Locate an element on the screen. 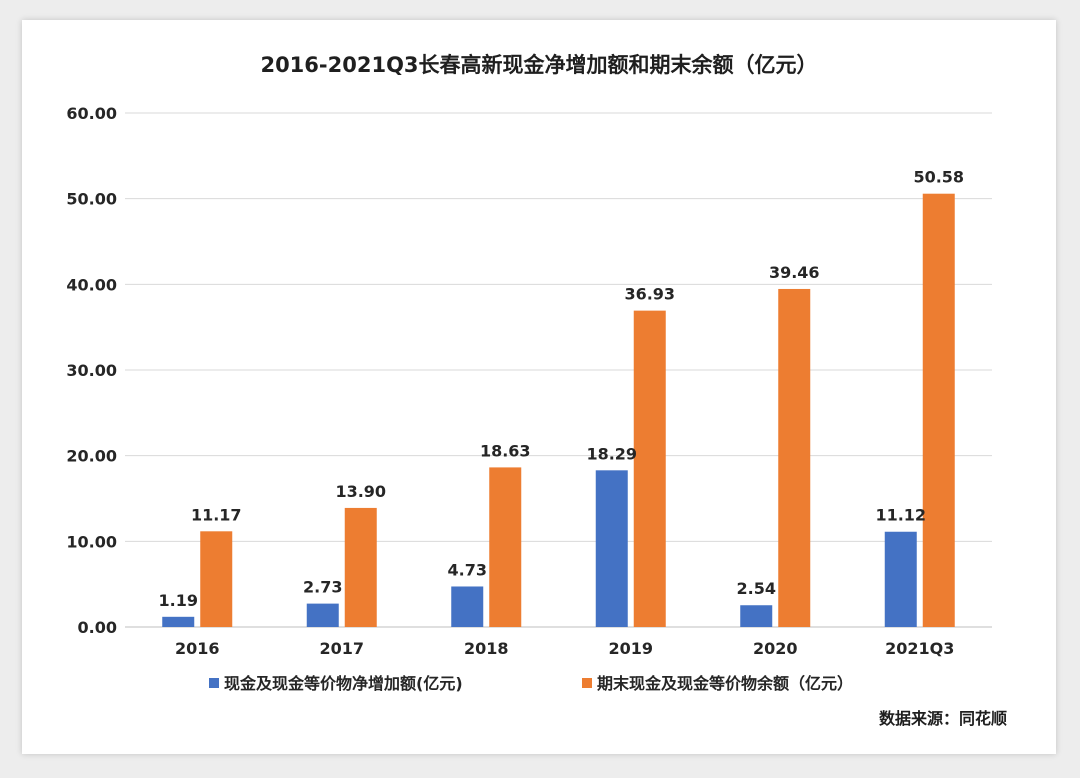 This screenshot has height=778, width=1080. y-tick-label: 30.00 is located at coordinates (91, 370).